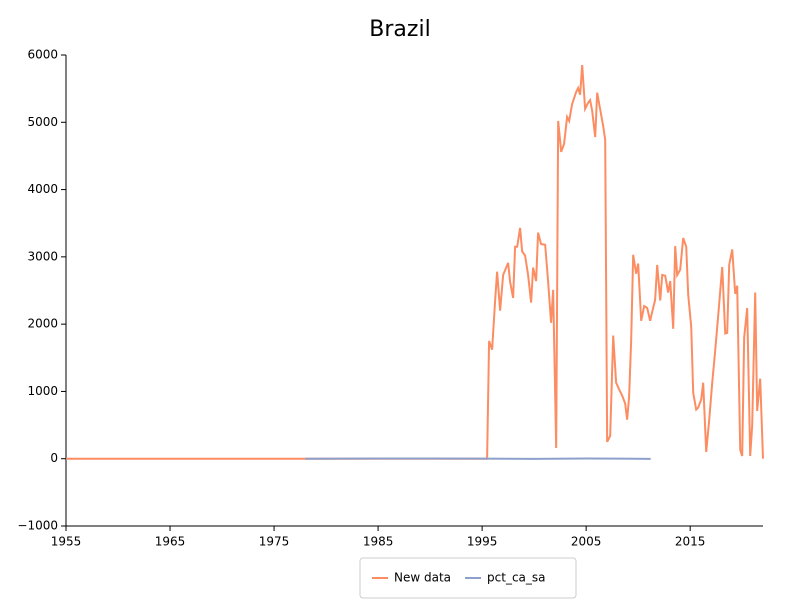 Image resolution: width=800 pixels, height=604 pixels. What do you see at coordinates (482, 542) in the screenshot?
I see `x-tick-label: 1995` at bounding box center [482, 542].